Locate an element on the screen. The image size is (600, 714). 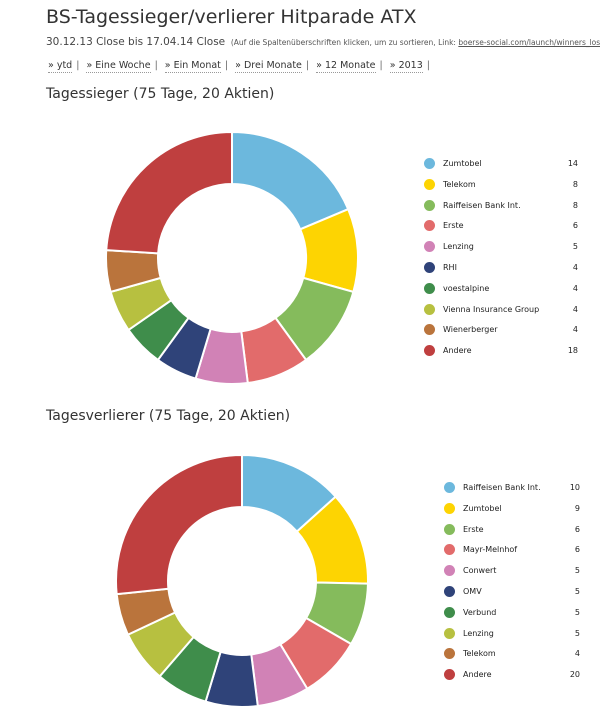
legend-label: Mayr-Melnhof is located at coordinates (490, 550).